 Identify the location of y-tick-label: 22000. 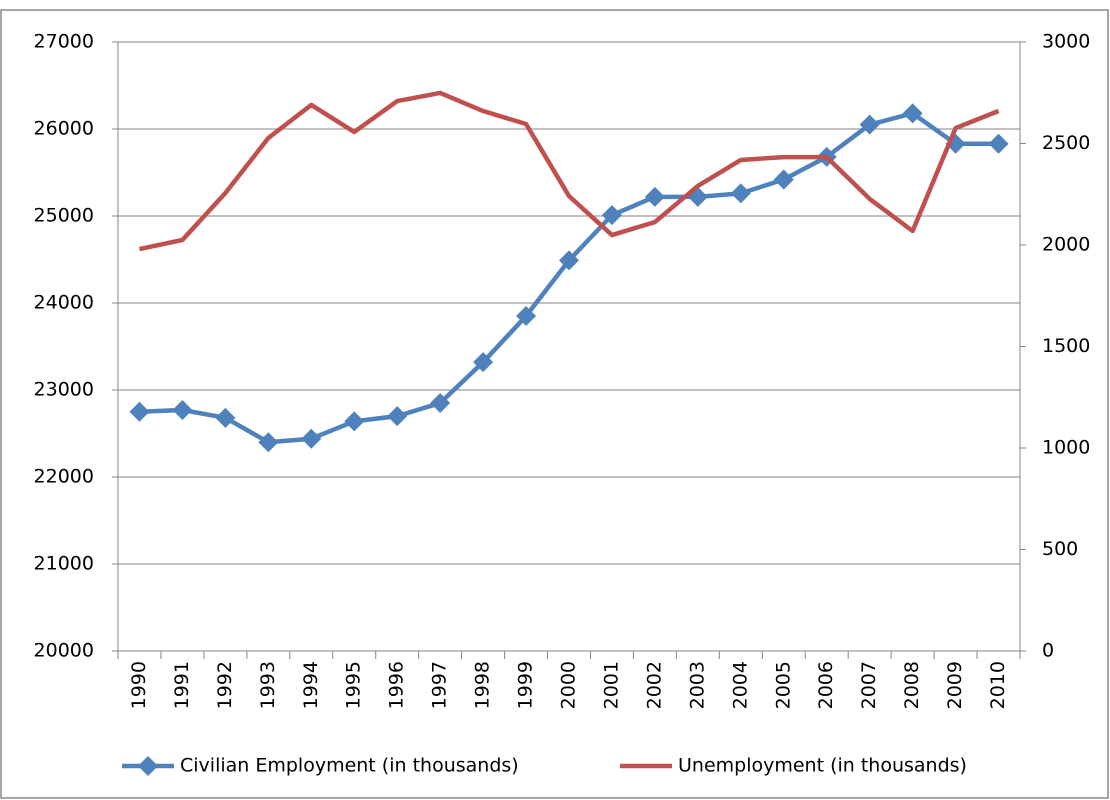
(64, 477).